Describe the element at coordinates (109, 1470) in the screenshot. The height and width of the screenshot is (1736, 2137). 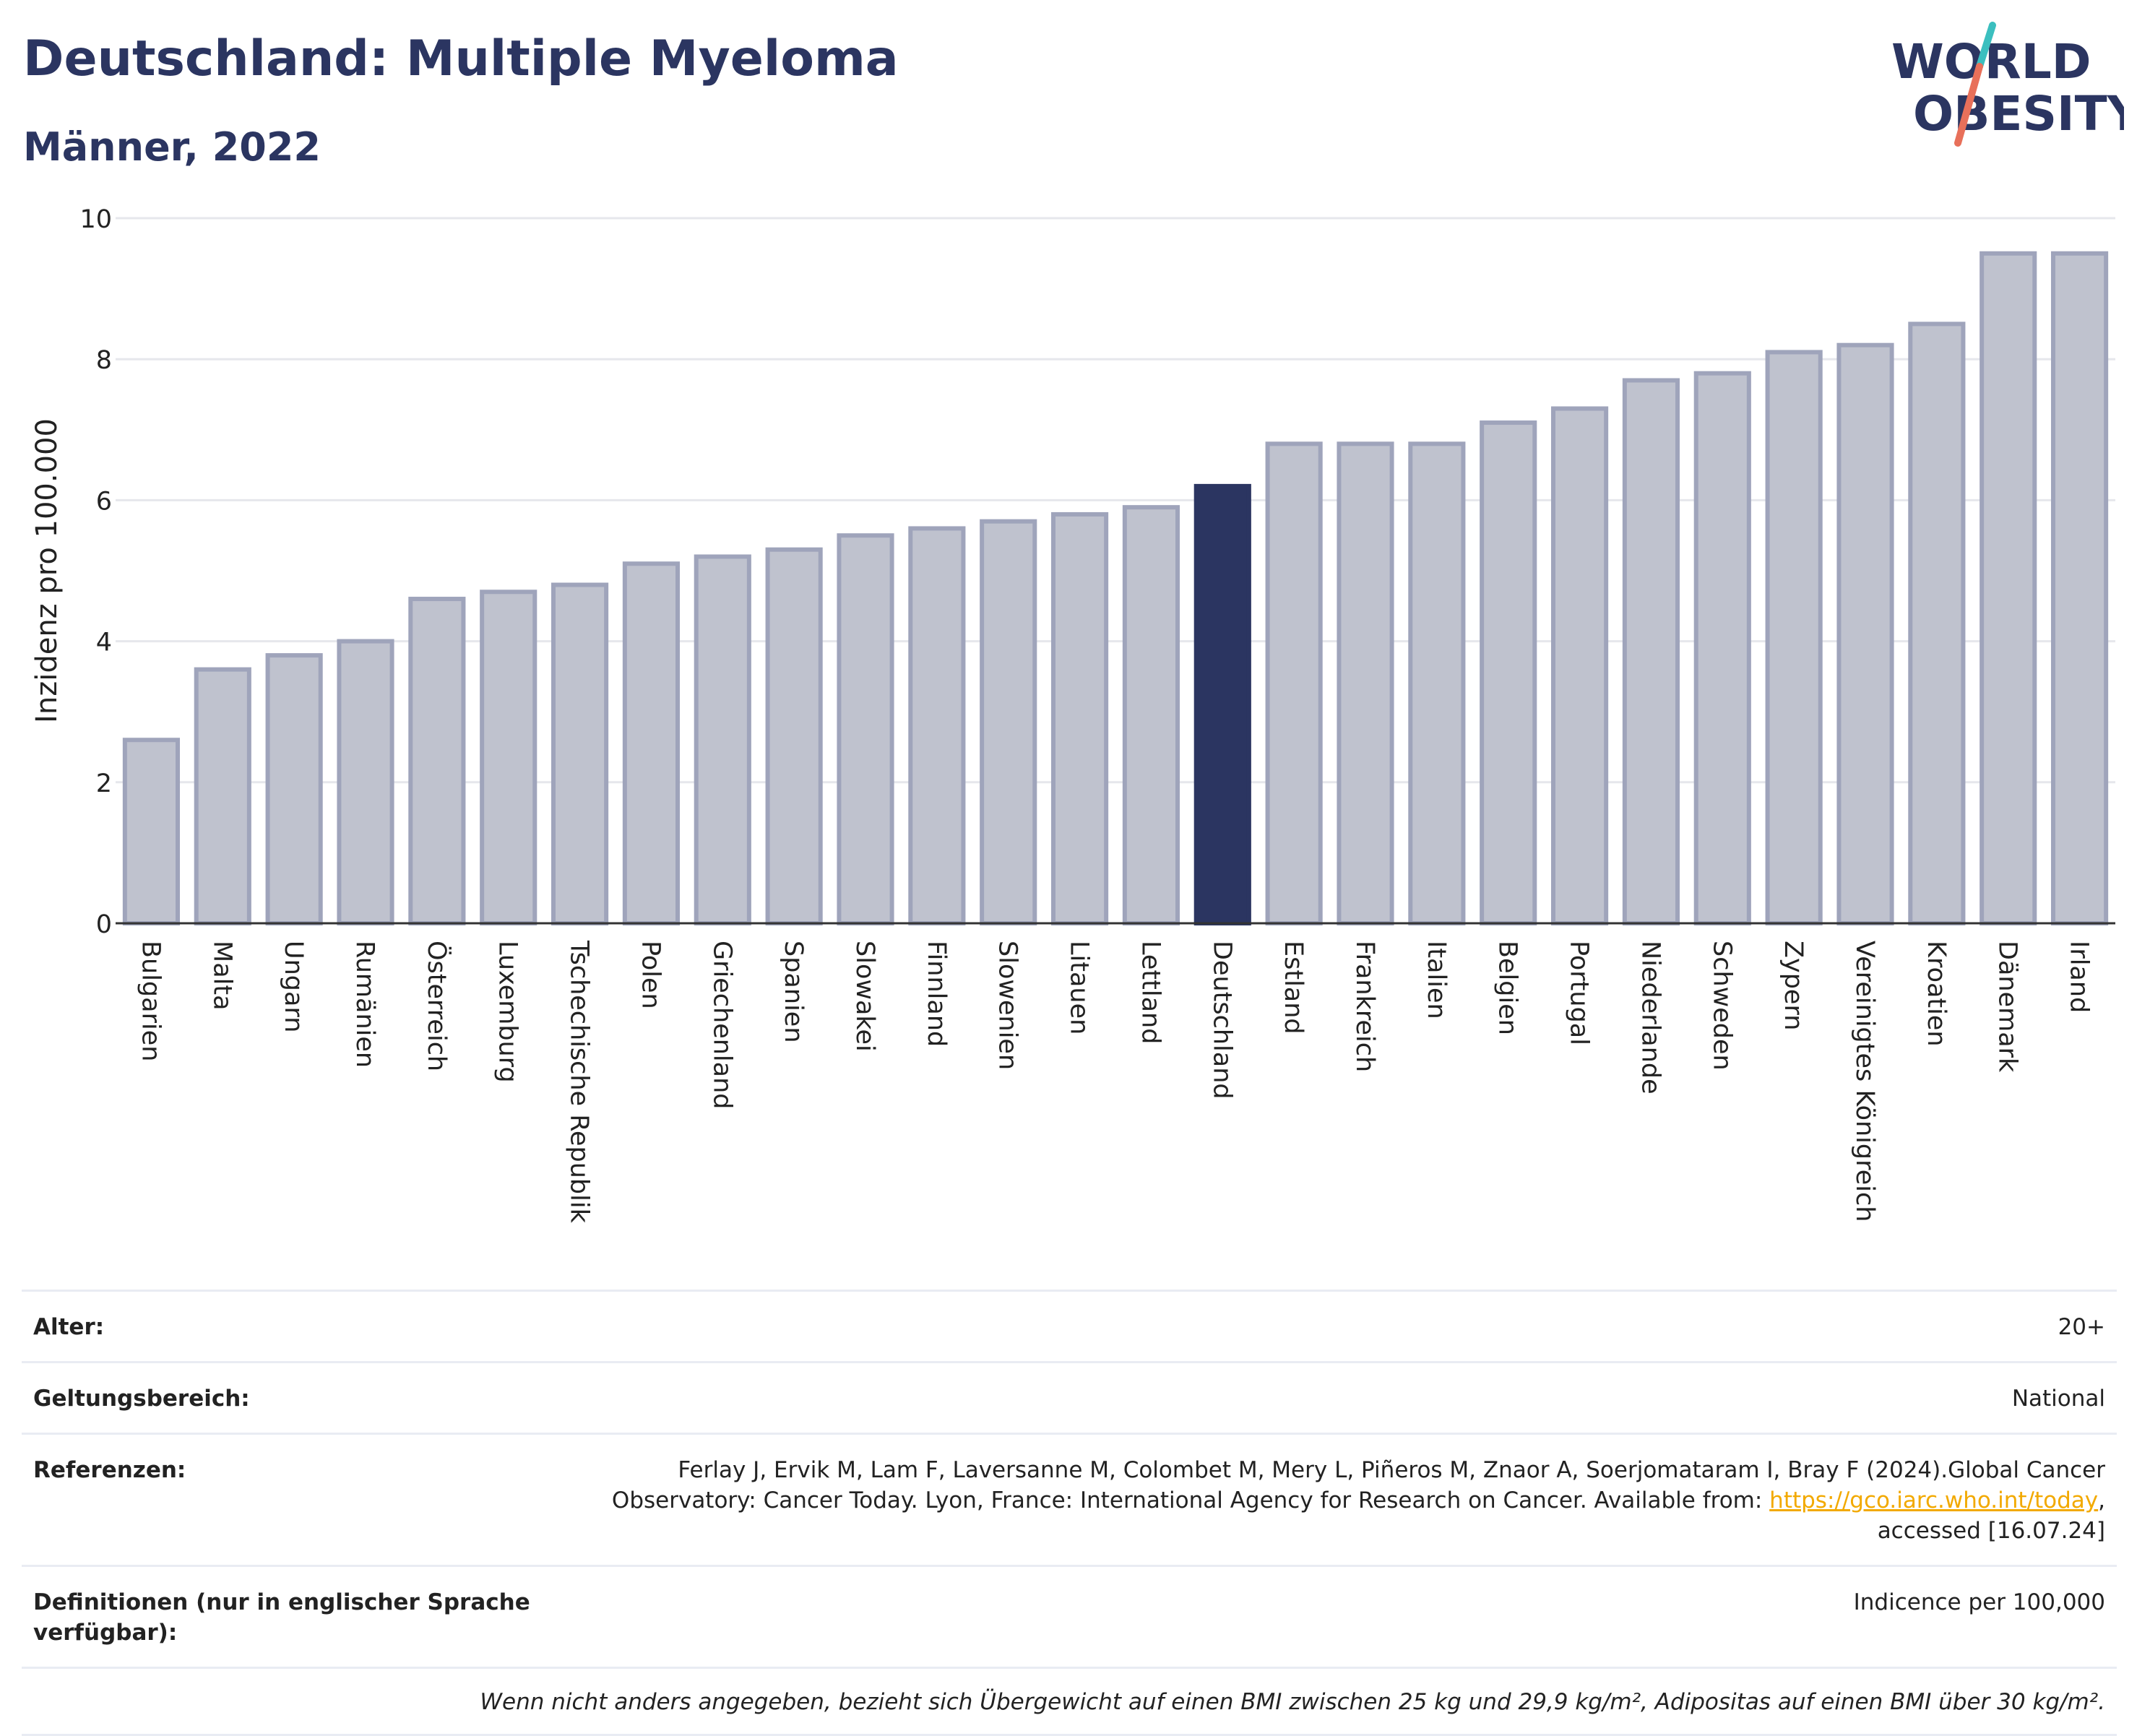
I see `references-label: Referenzen:` at that location.